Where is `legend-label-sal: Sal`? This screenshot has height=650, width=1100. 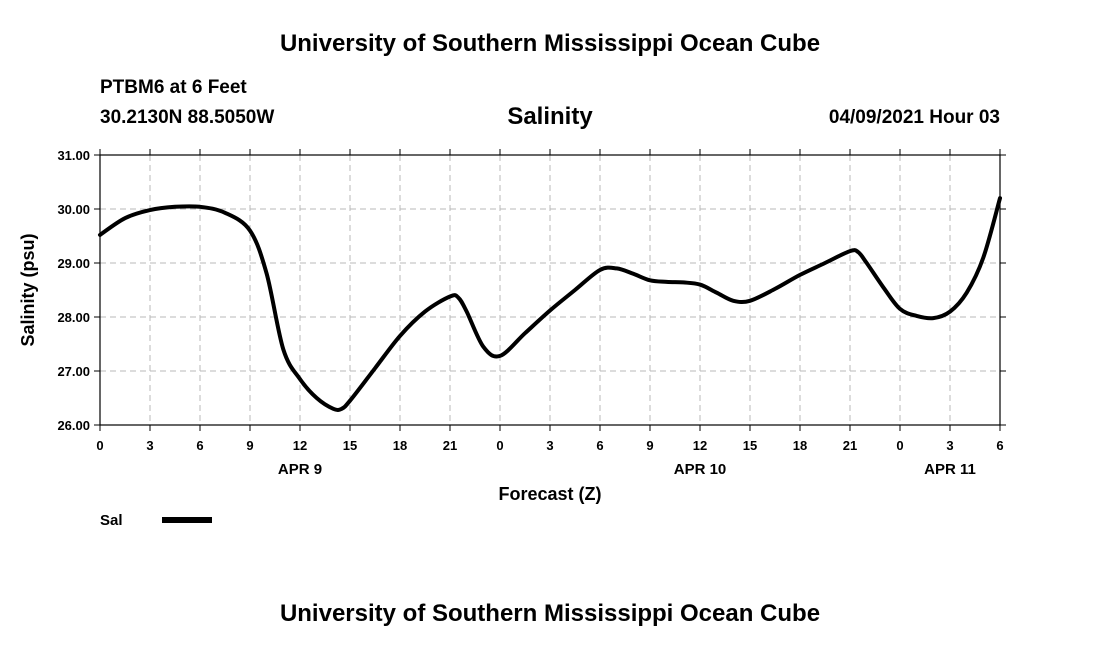
legend-label-sal: Sal is located at coordinates (111, 520).